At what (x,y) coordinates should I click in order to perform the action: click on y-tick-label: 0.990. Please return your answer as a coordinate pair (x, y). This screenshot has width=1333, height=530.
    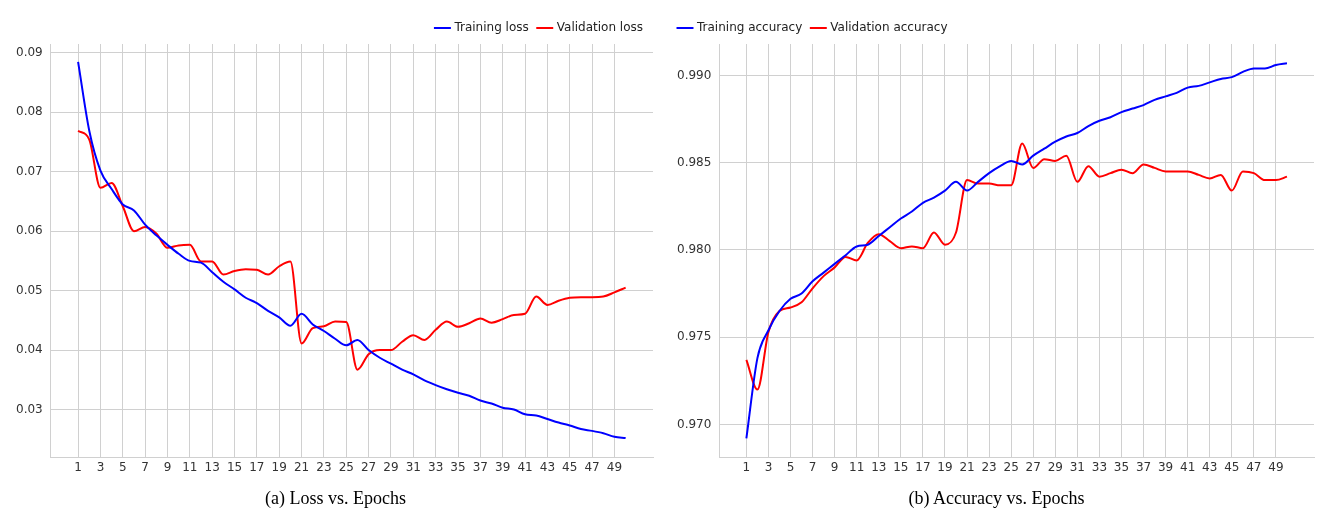
    Looking at the image, I should click on (694, 74).